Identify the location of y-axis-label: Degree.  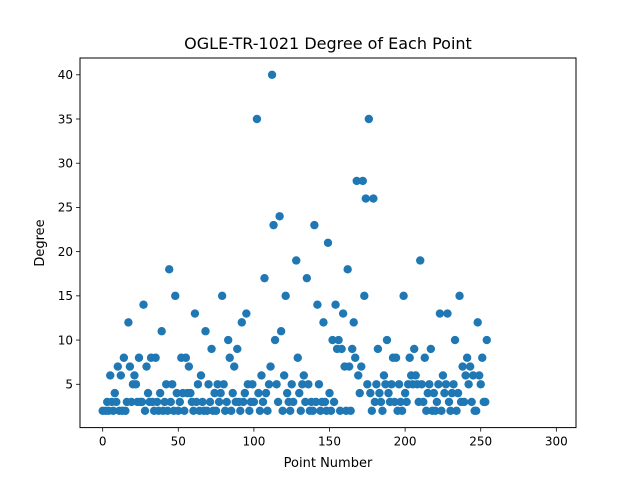
(40, 242).